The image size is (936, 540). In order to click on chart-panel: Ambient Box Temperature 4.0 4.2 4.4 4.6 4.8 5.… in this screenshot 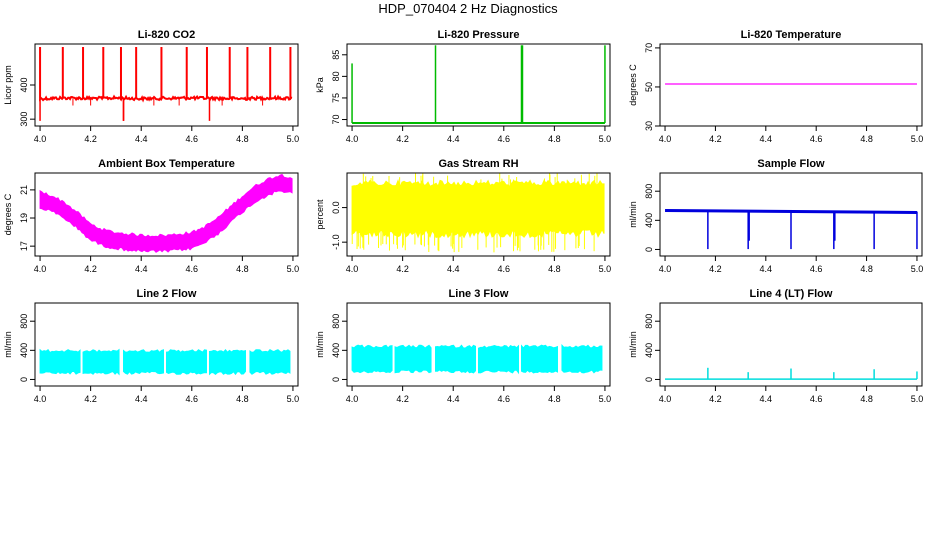, I will do `click(151, 216)`.